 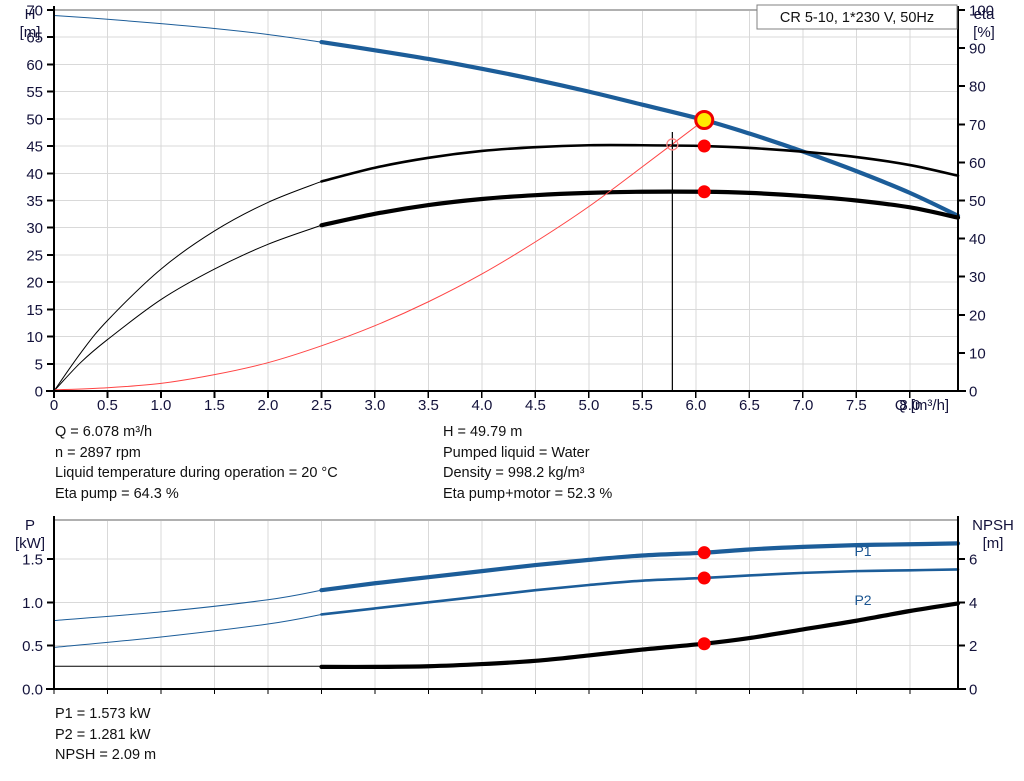 What do you see at coordinates (268, 405) in the screenshot?
I see `svg-text: 2.0` at bounding box center [268, 405].